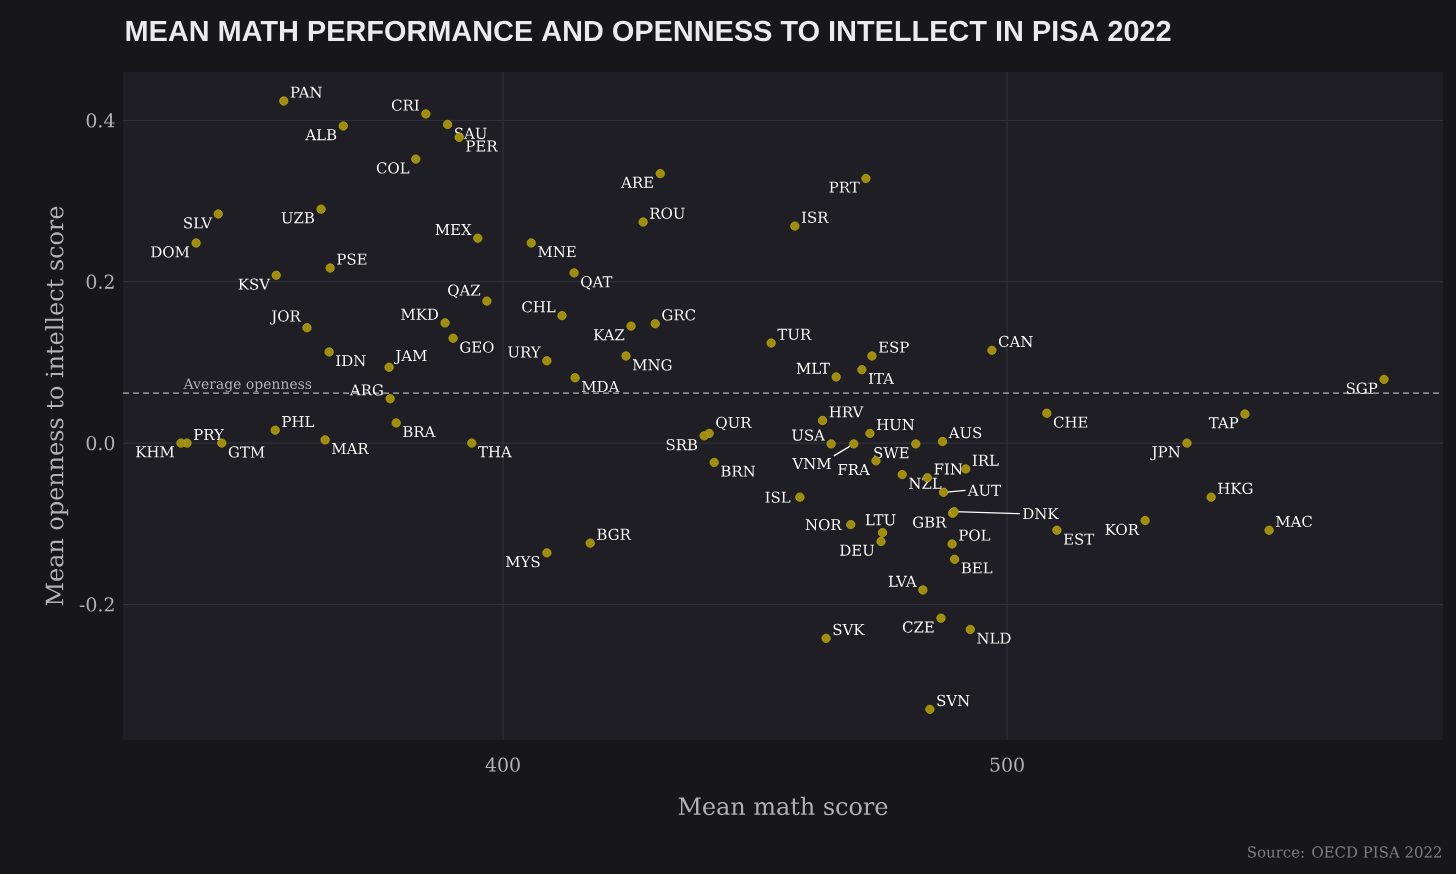 Image resolution: width=1456 pixels, height=874 pixels. Describe the element at coordinates (495, 452) in the screenshot. I see `annotation: THA` at that location.